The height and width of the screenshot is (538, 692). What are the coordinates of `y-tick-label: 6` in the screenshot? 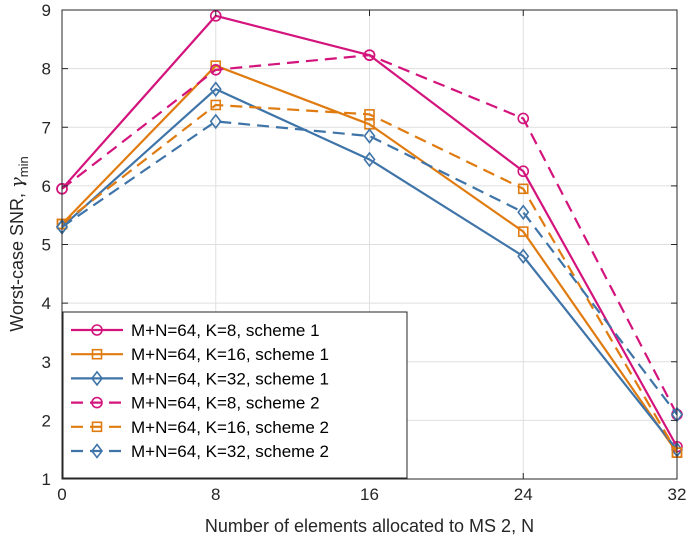 It's located at (46, 186).